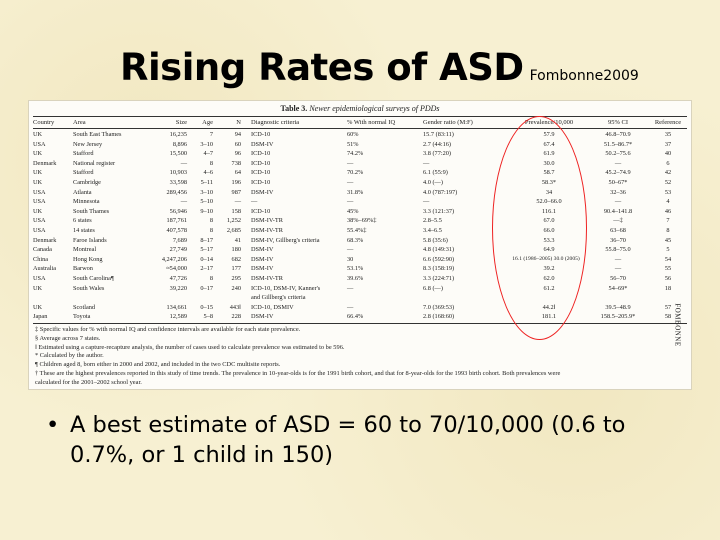 The width and height of the screenshot is (720, 540). I want to click on table-cell: 42, so click(668, 173).